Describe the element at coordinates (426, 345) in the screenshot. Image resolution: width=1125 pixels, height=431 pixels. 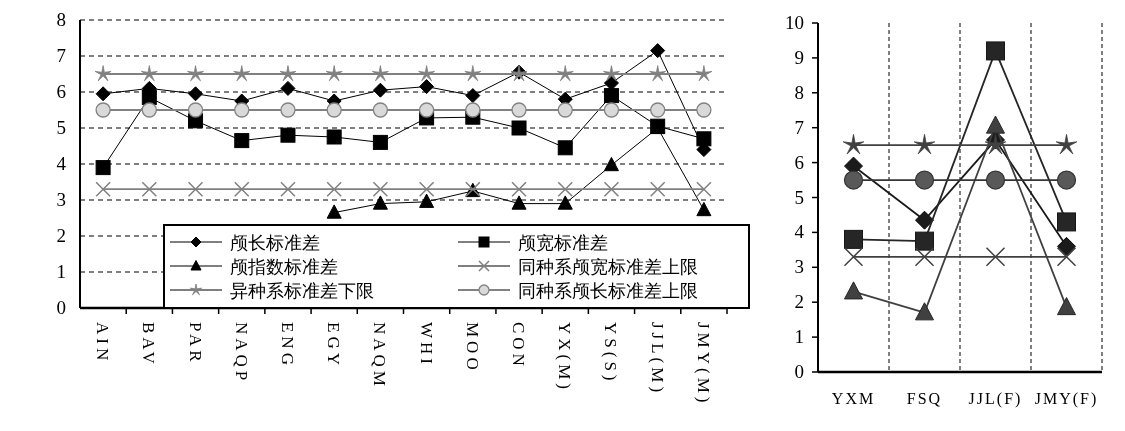
I see `x-tick-label: WHI` at that location.